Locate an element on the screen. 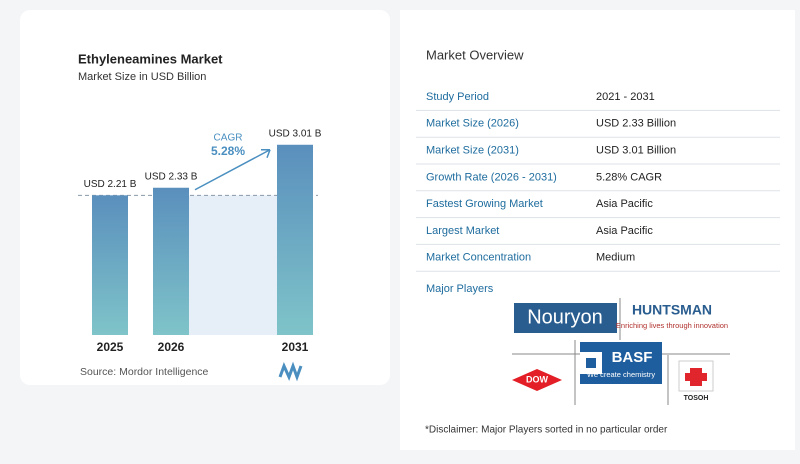 The image size is (800, 464). row-label: Market Size (2026) is located at coordinates (472, 124).